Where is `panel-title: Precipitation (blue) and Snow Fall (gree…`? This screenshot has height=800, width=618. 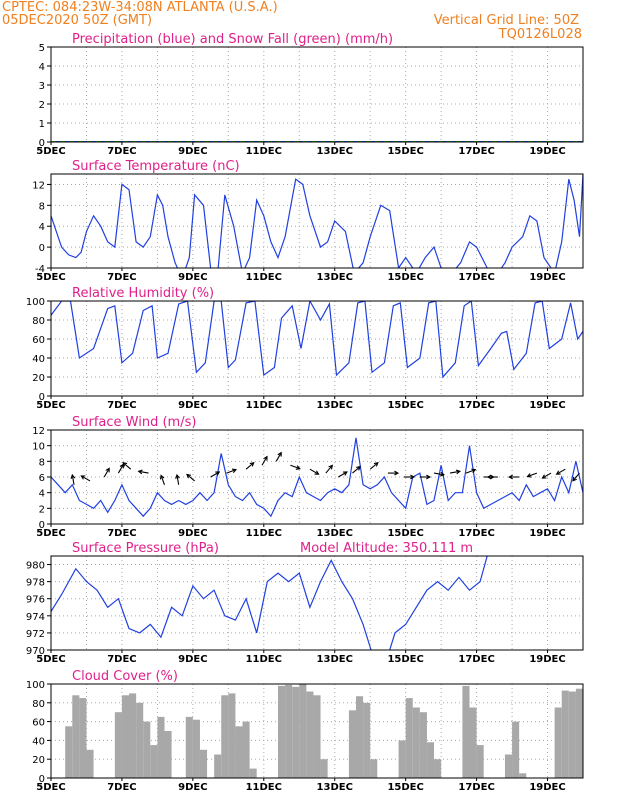 panel-title: Precipitation (blue) and Snow Fall (gree… is located at coordinates (232, 39).